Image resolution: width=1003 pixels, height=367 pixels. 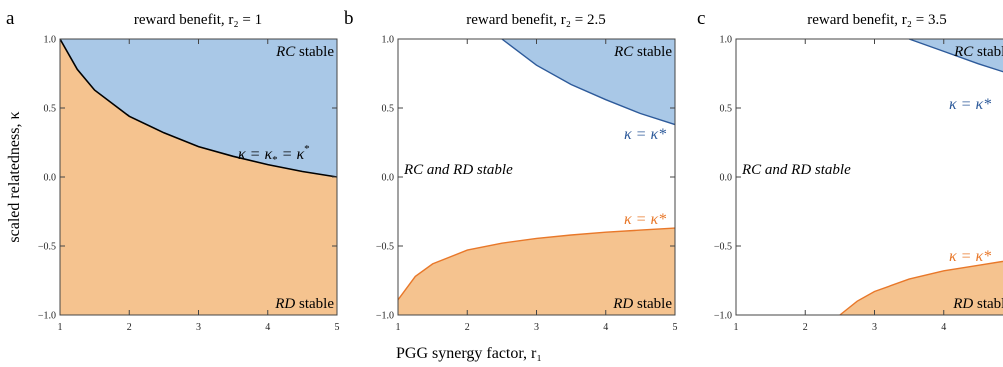 I want to click on panel-title: reward benefit, r₂ = 3.5, so click(x=876, y=20).